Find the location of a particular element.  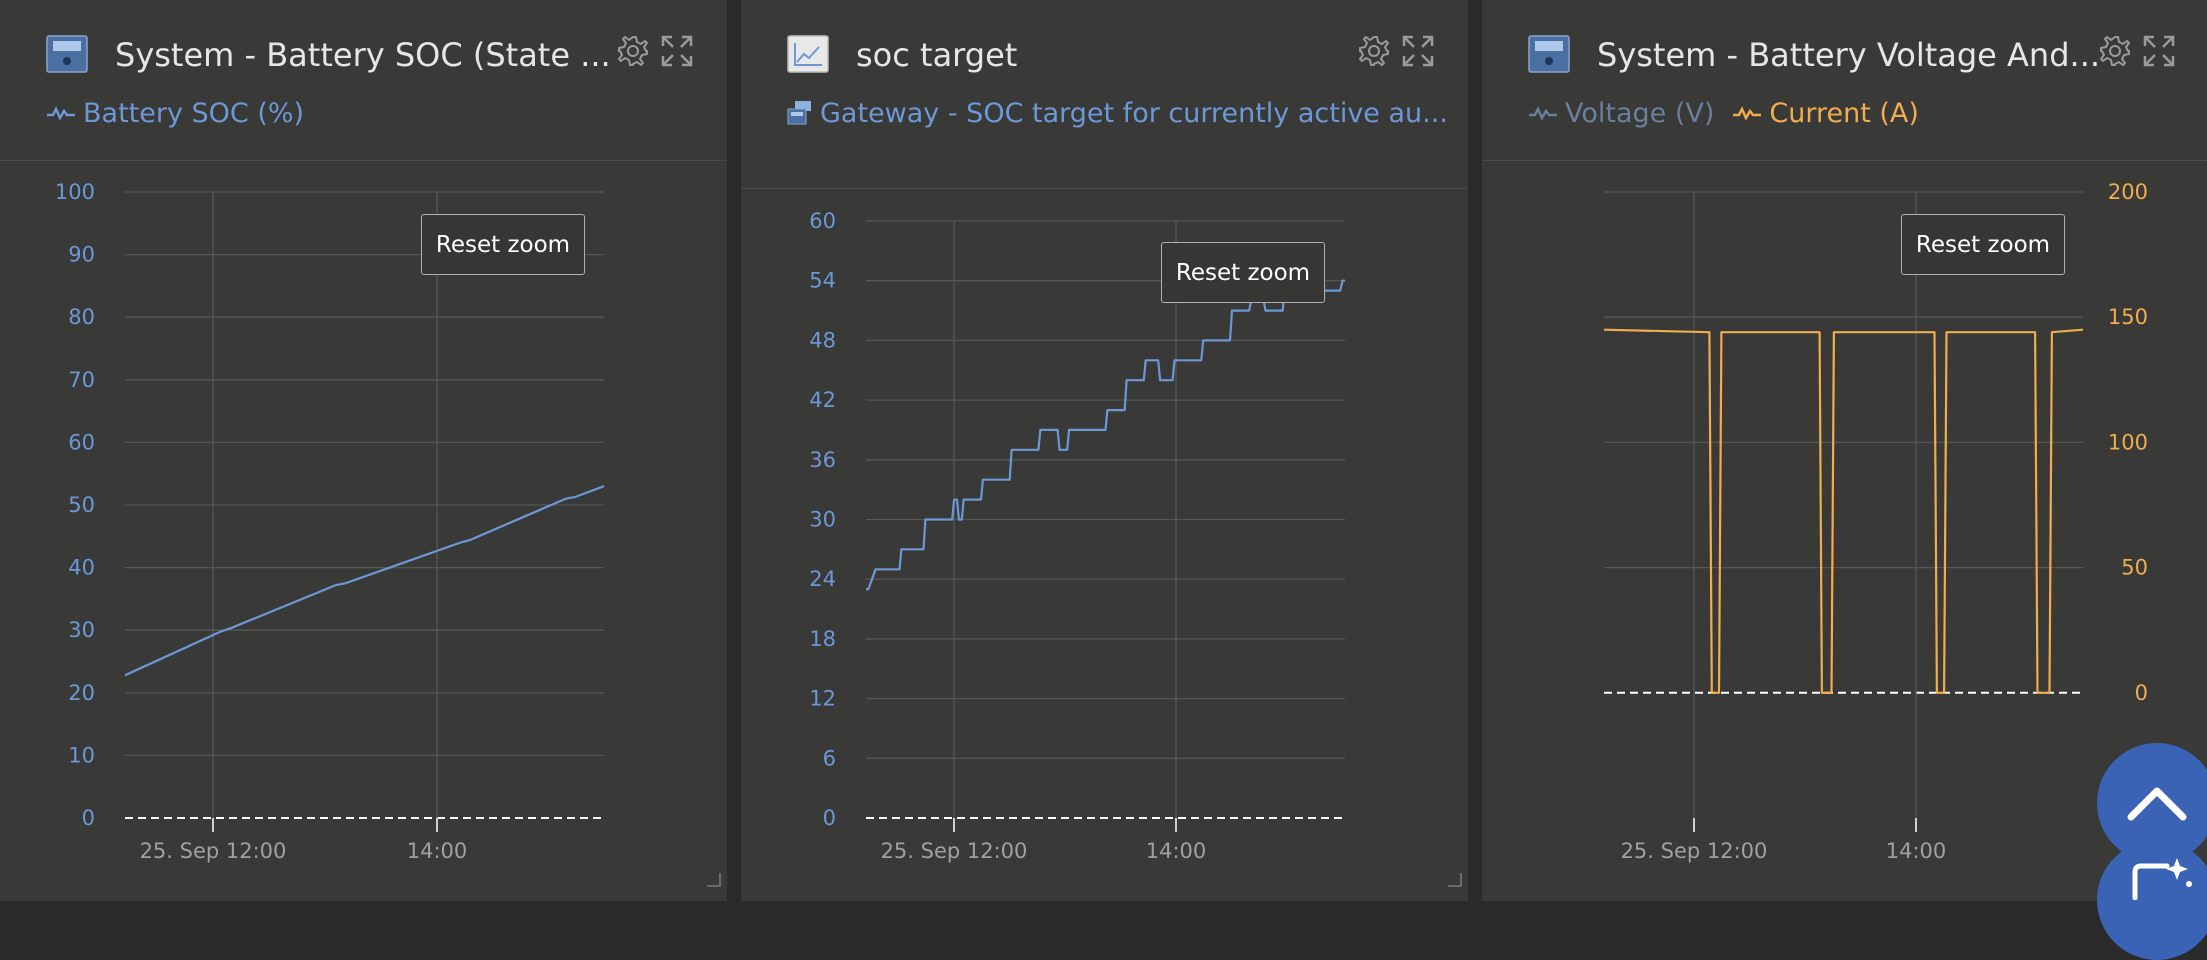

legend-label: Voltage (V) is located at coordinates (1640, 113).